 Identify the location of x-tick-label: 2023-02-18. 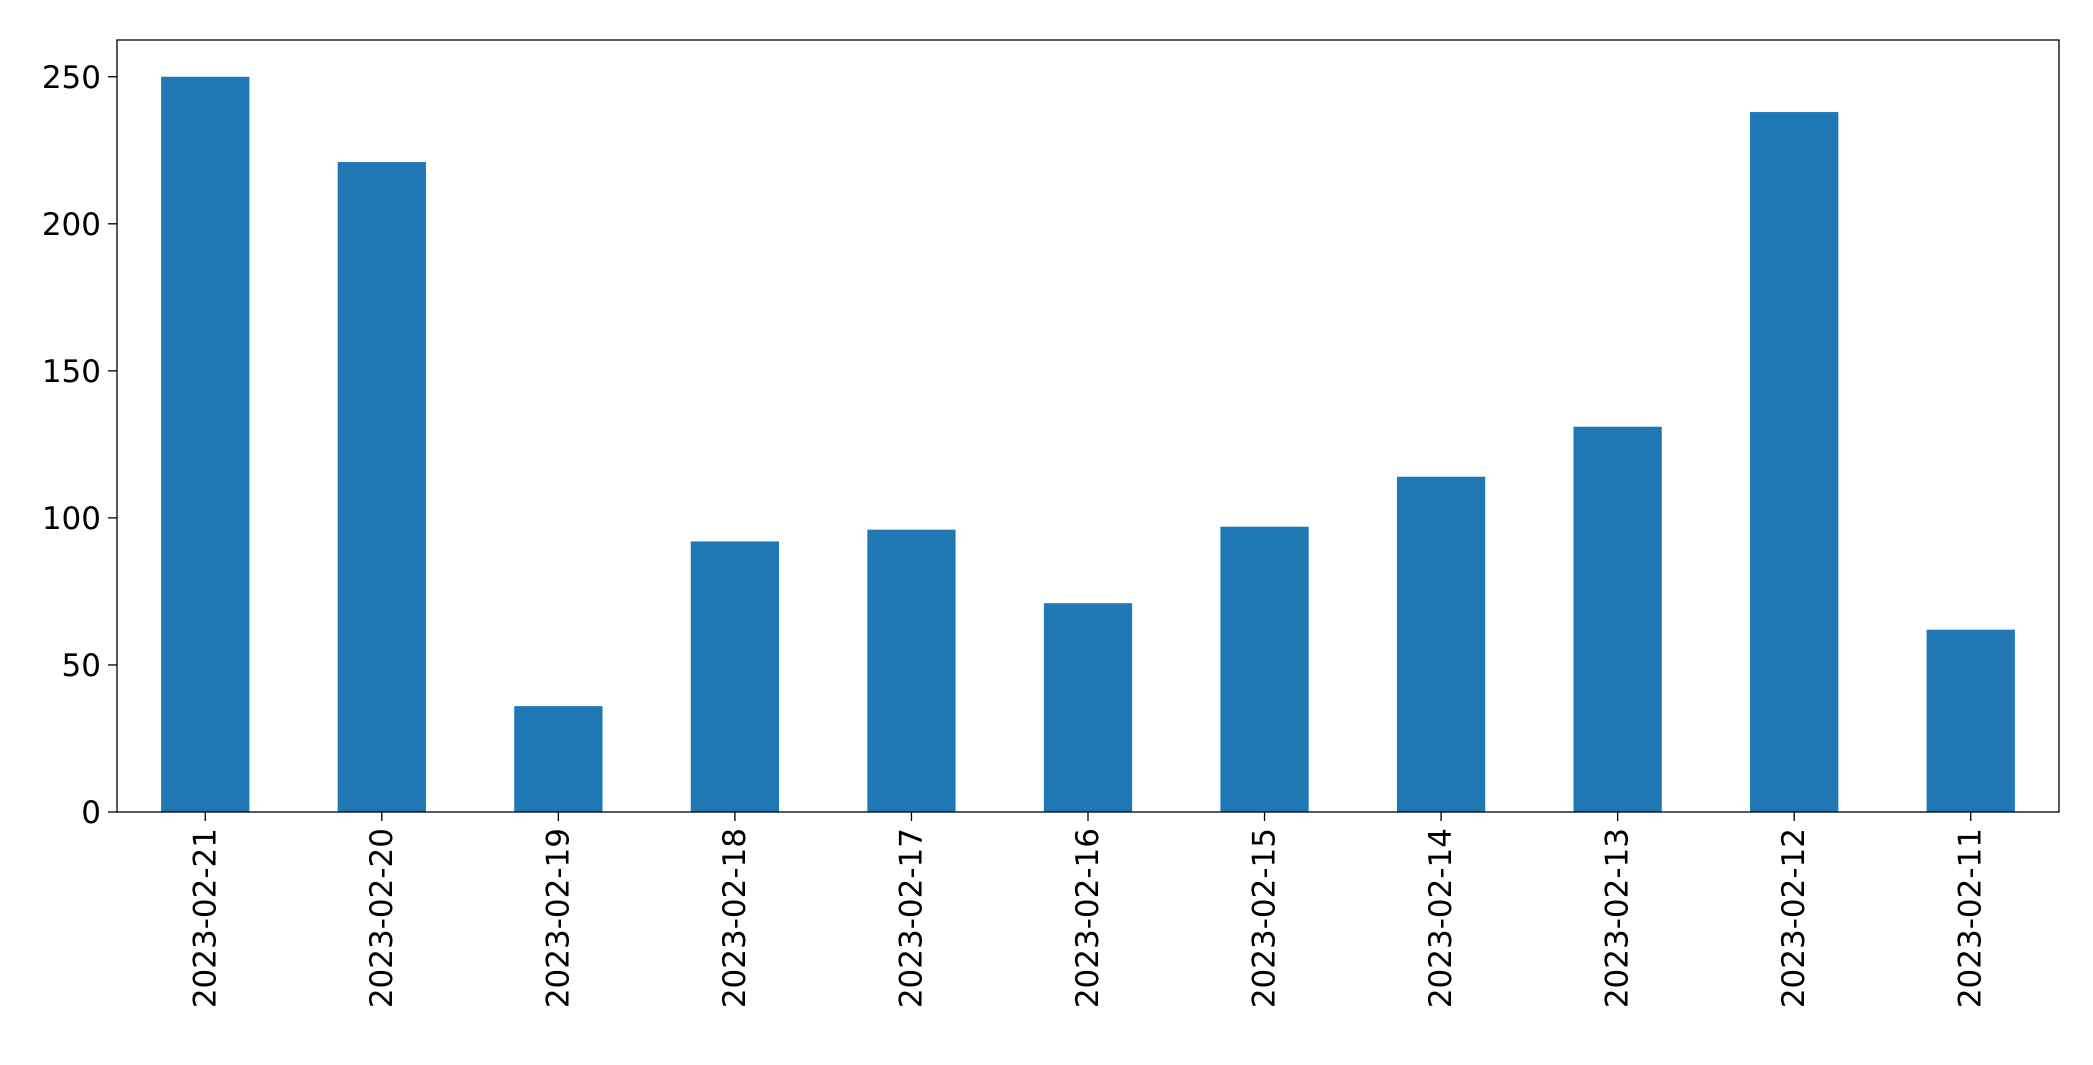
(735, 918).